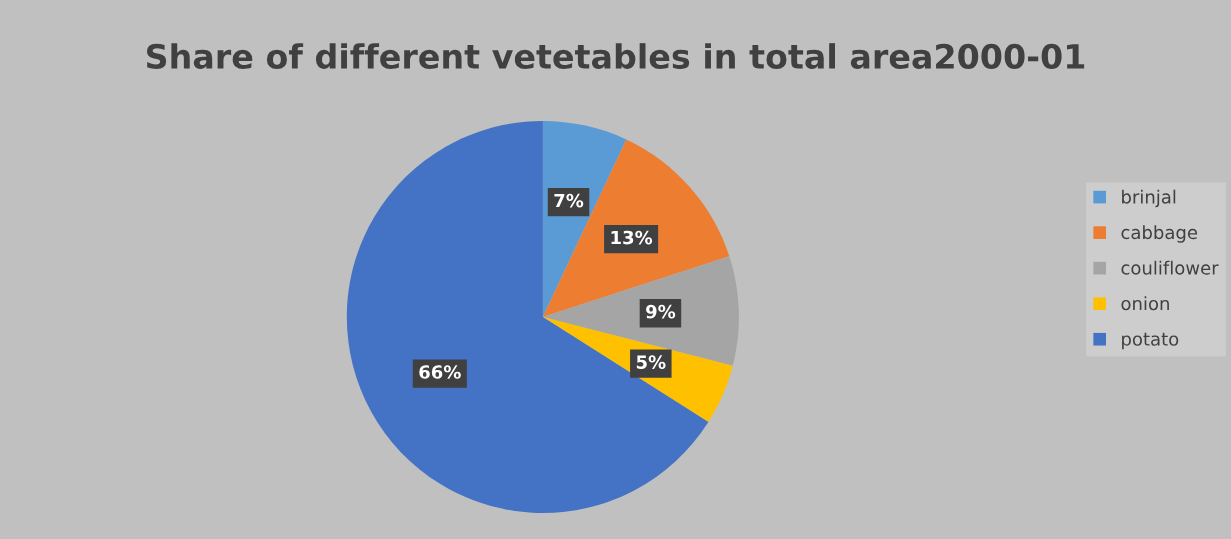  I want to click on legend-label: onion, so click(1145, 303).